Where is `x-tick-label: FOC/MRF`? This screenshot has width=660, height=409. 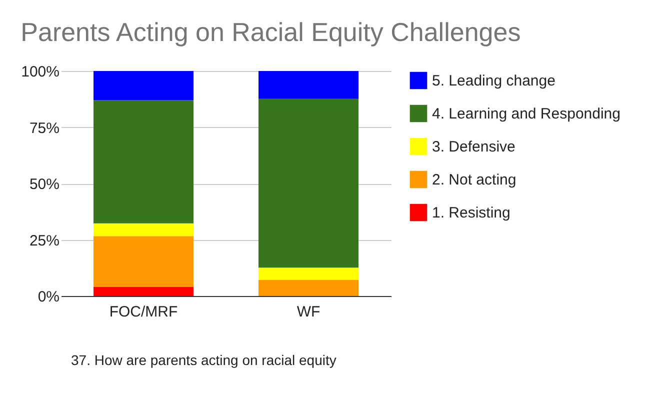
x-tick-label: FOC/MRF is located at coordinates (143, 312).